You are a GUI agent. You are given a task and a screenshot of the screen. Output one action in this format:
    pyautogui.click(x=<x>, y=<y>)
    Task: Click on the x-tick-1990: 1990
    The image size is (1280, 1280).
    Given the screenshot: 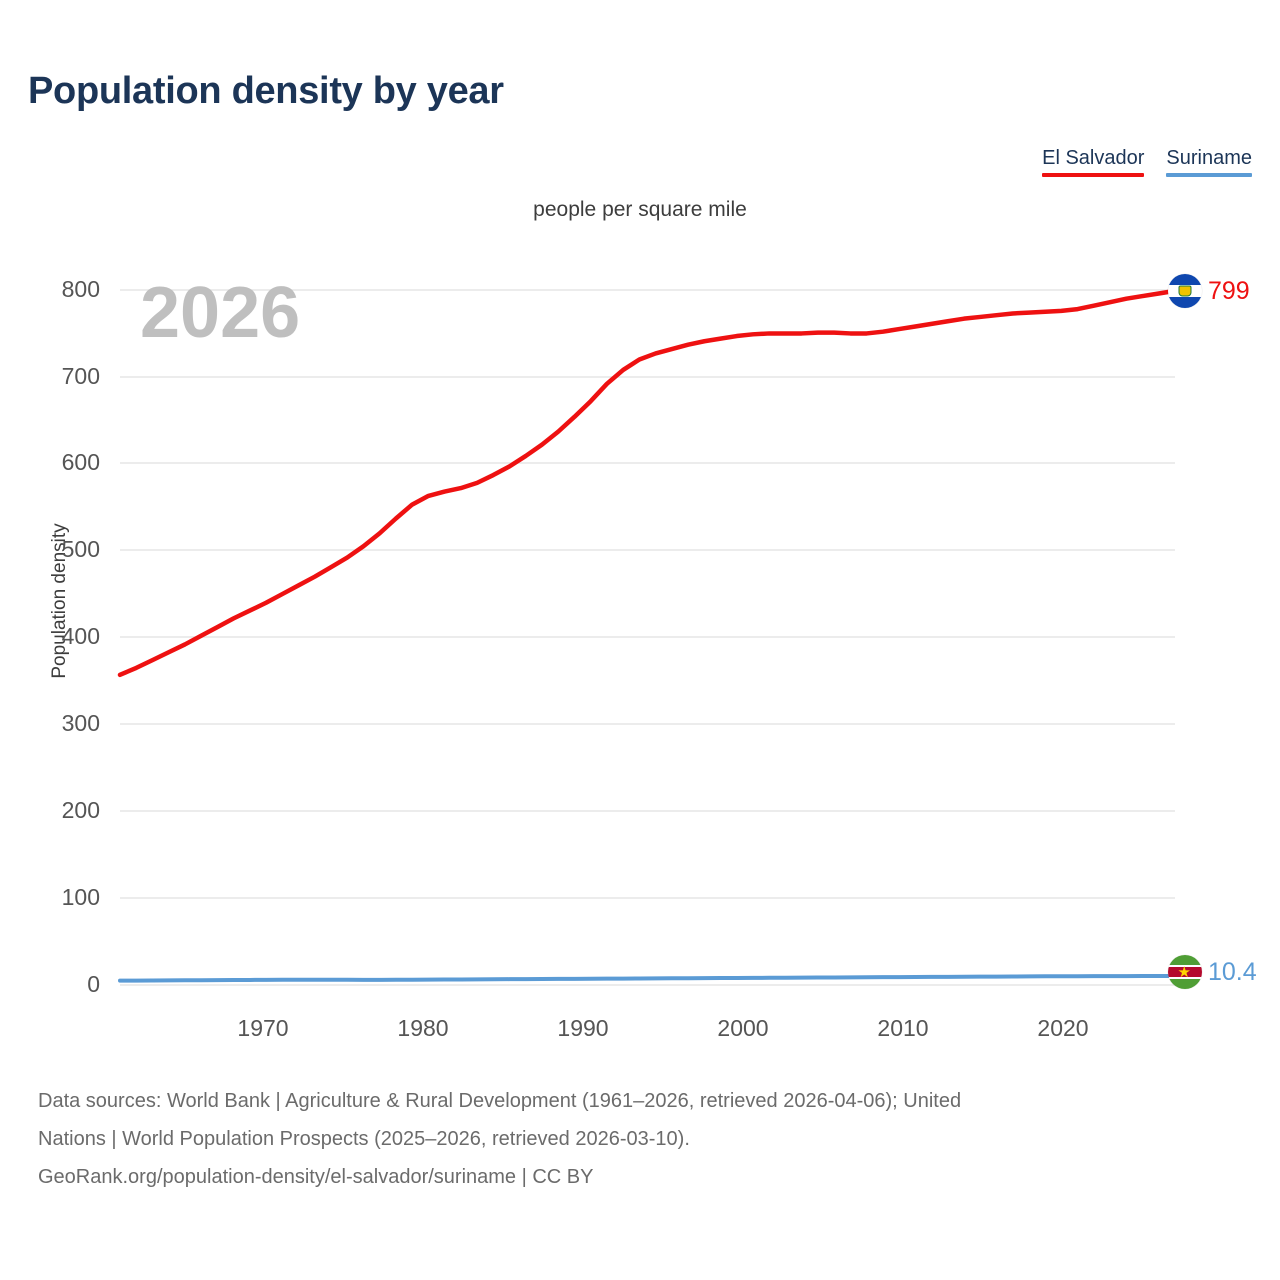 What is the action you would take?
    pyautogui.click(x=583, y=1028)
    